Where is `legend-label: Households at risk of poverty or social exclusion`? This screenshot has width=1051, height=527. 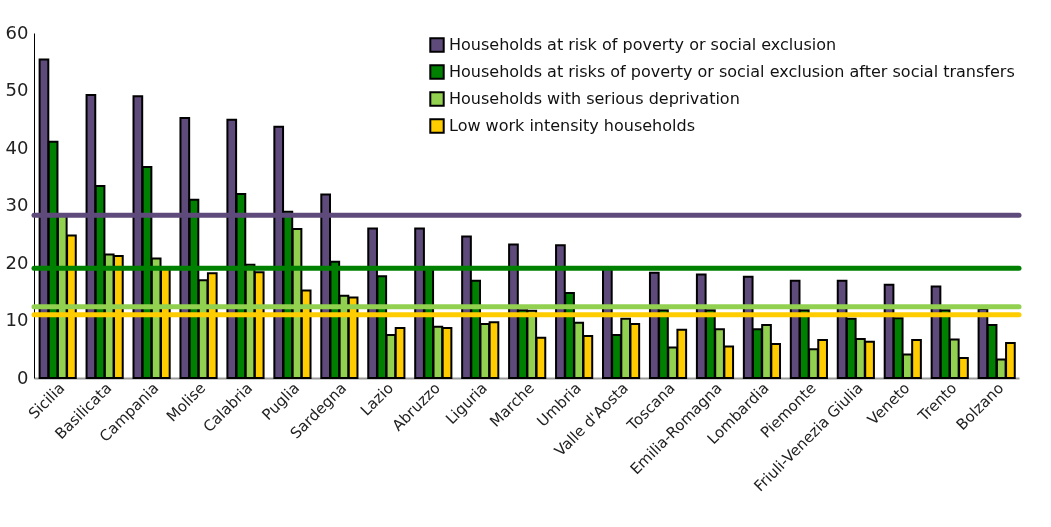
legend-label: Households at risk of poverty or social exclusion is located at coordinates (643, 44).